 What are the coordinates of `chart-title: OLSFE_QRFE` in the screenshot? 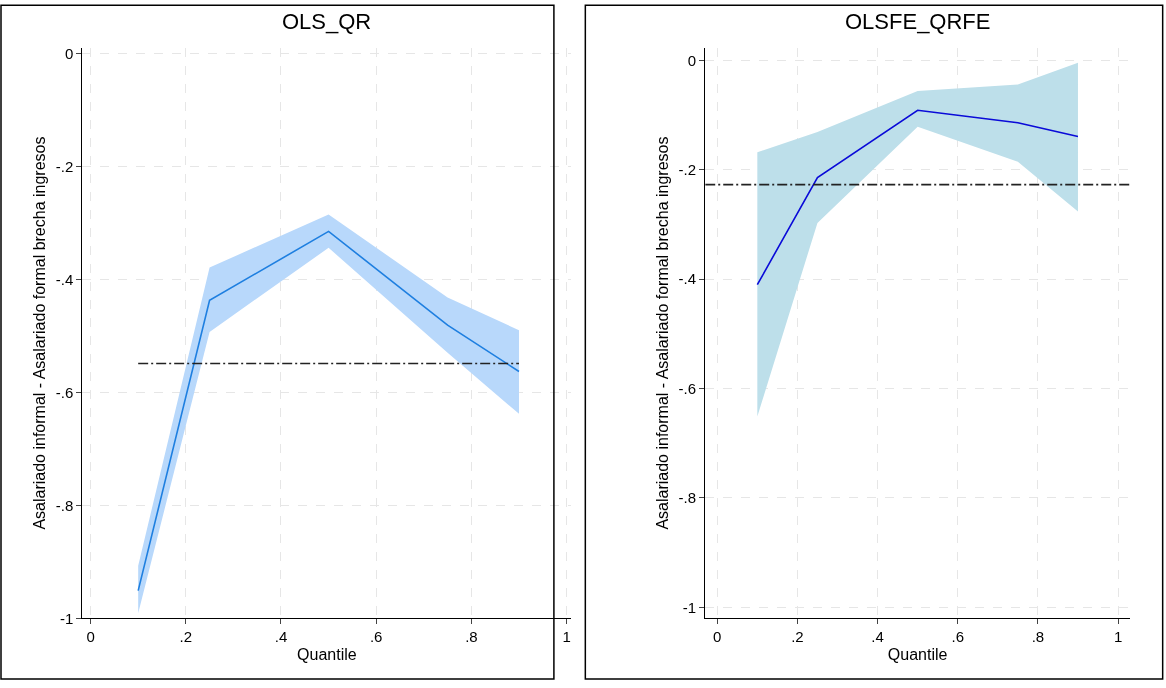 It's located at (918, 21).